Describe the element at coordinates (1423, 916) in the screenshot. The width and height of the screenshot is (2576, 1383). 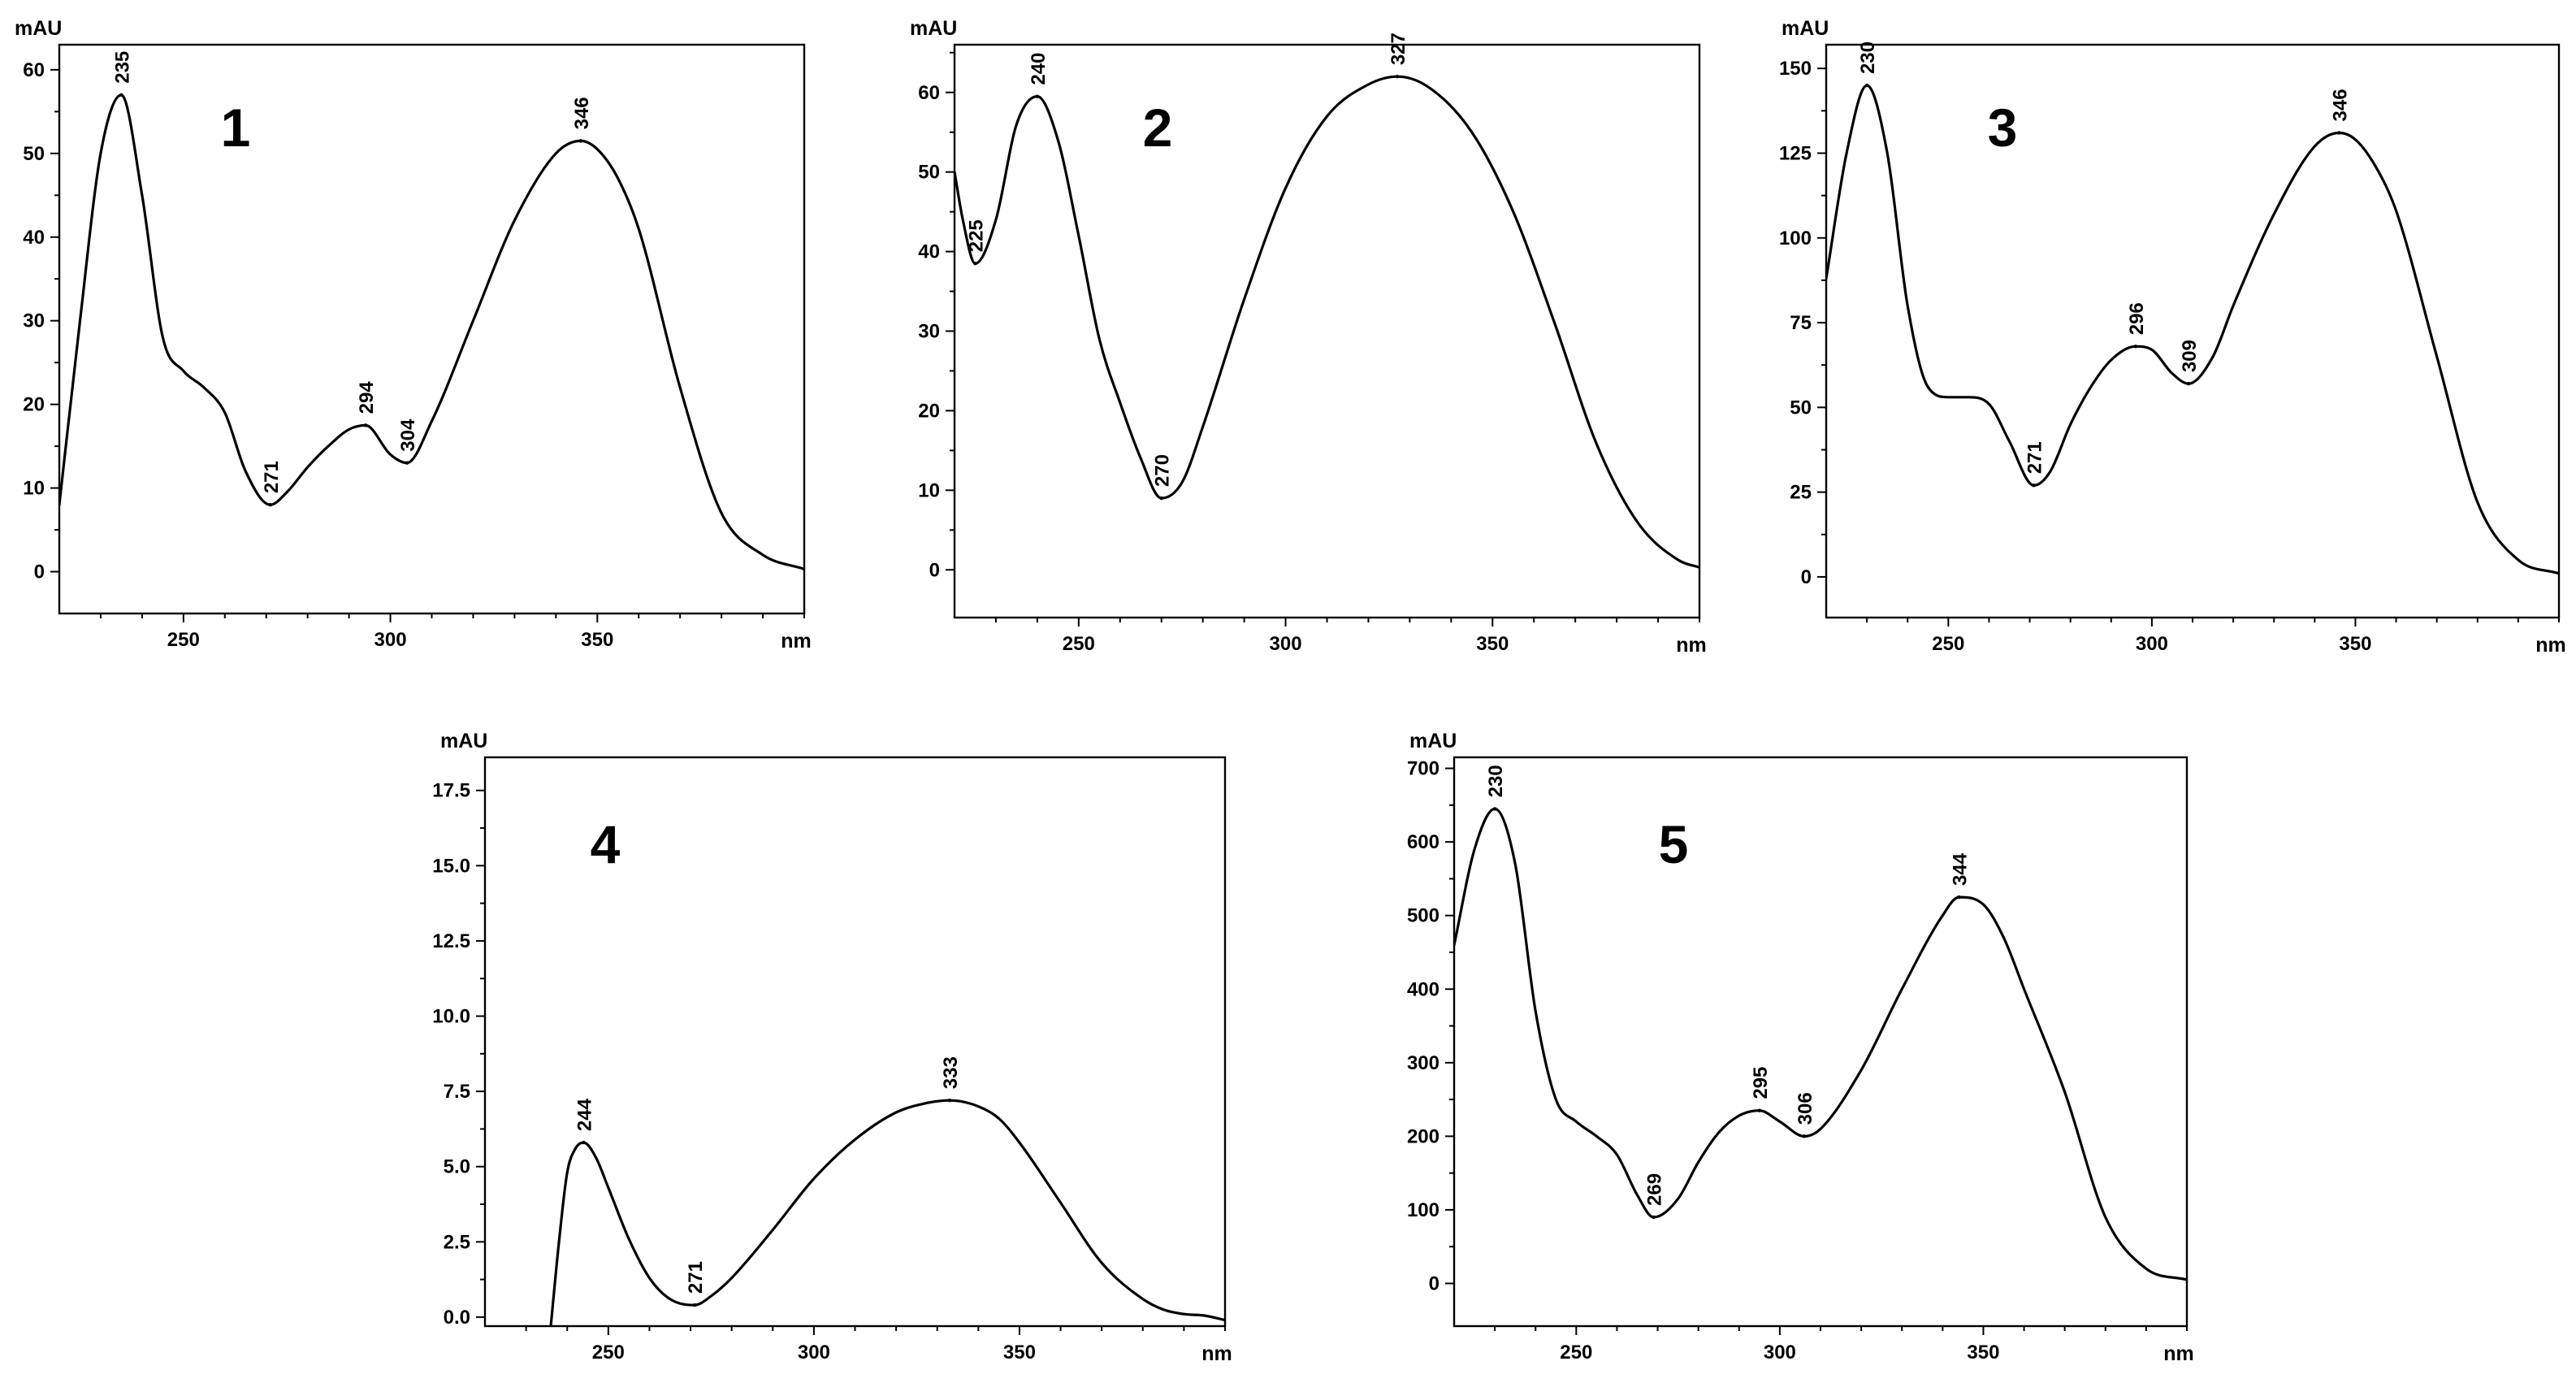
I see `y-tick-label: 500` at that location.